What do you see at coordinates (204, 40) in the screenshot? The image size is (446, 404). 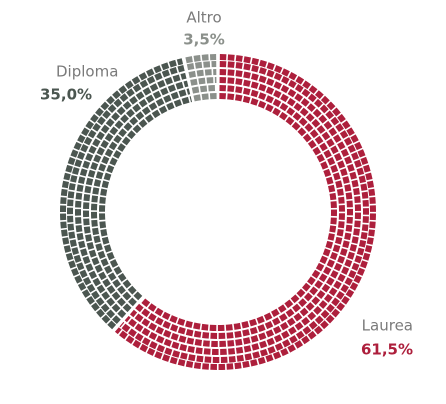 I see `value-label: 3,5%` at bounding box center [204, 40].